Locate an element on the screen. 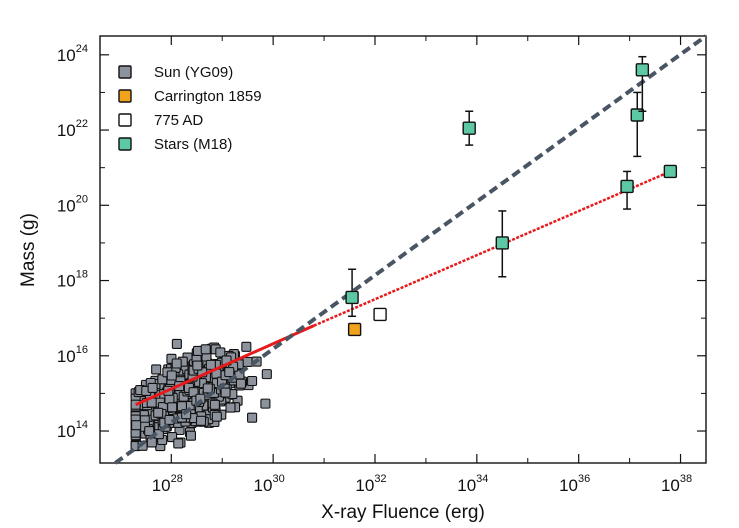 This screenshot has height=528, width=739. fit-line-solid-red is located at coordinates (225, 365).